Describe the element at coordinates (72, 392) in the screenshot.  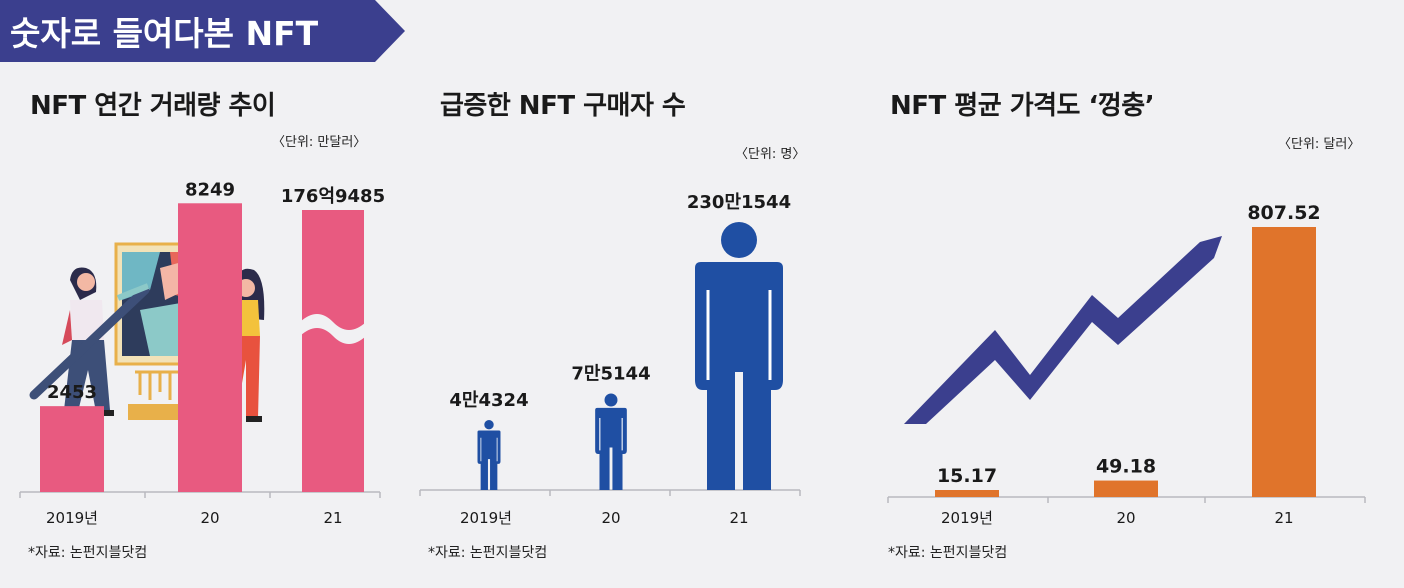
I see `data-label: 2453` at that location.